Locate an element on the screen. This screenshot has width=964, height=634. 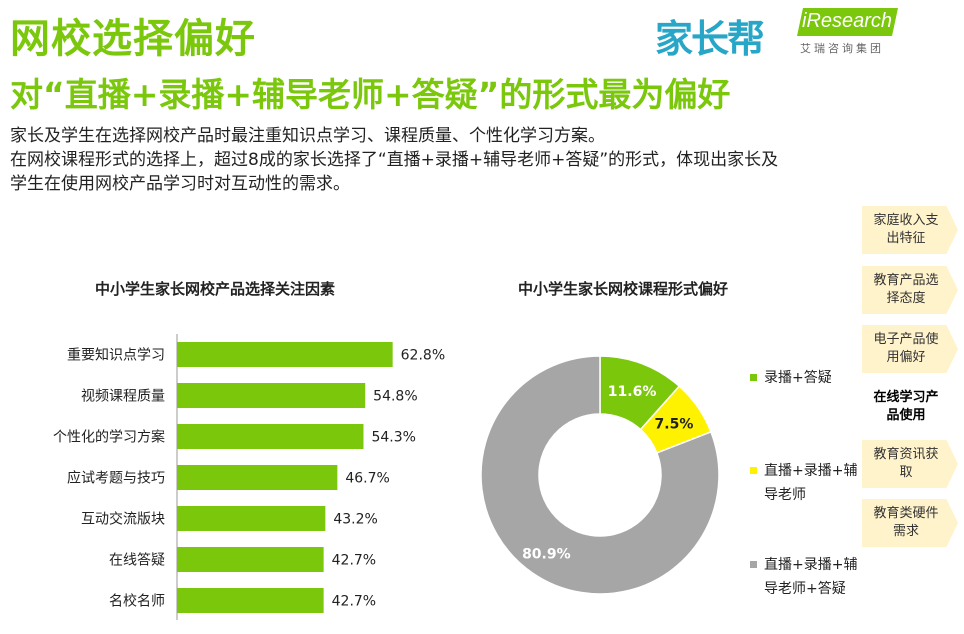
donut-chart: 11.6% 7.5% 80.9% is located at coordinates (600, 475).